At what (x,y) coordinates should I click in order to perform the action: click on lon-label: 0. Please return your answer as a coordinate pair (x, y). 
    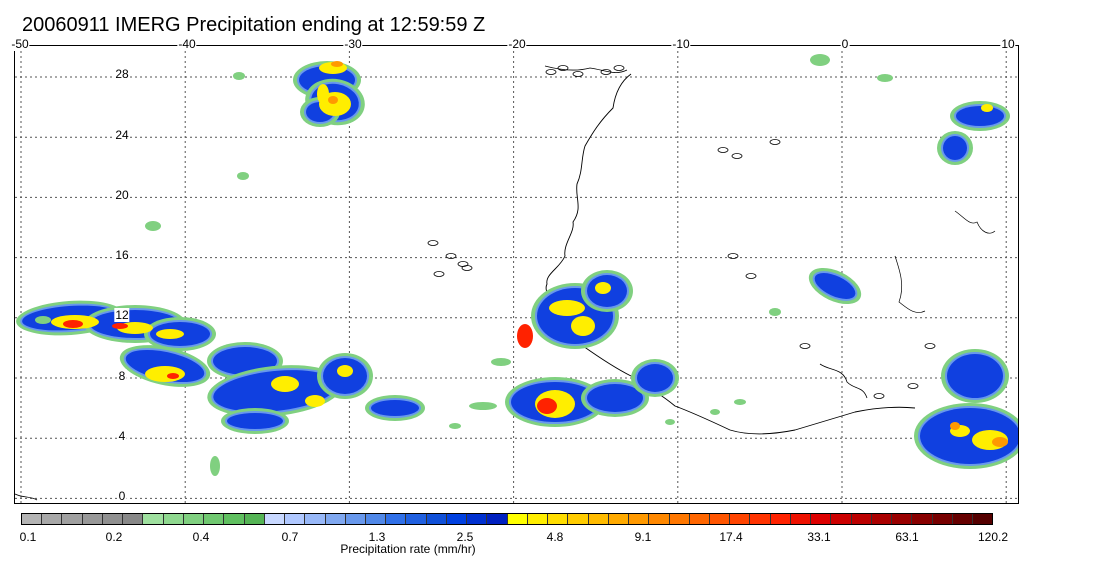
    Looking at the image, I should click on (845, 44).